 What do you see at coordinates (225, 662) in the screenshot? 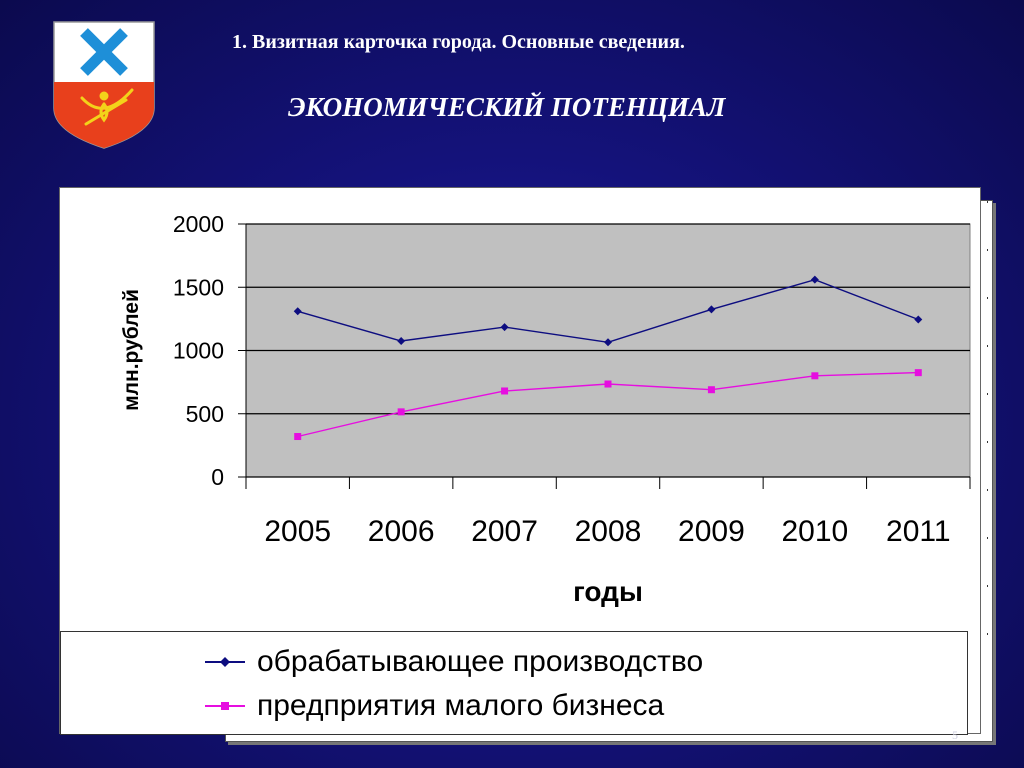
I see `legend-marker-diamond-icon` at bounding box center [225, 662].